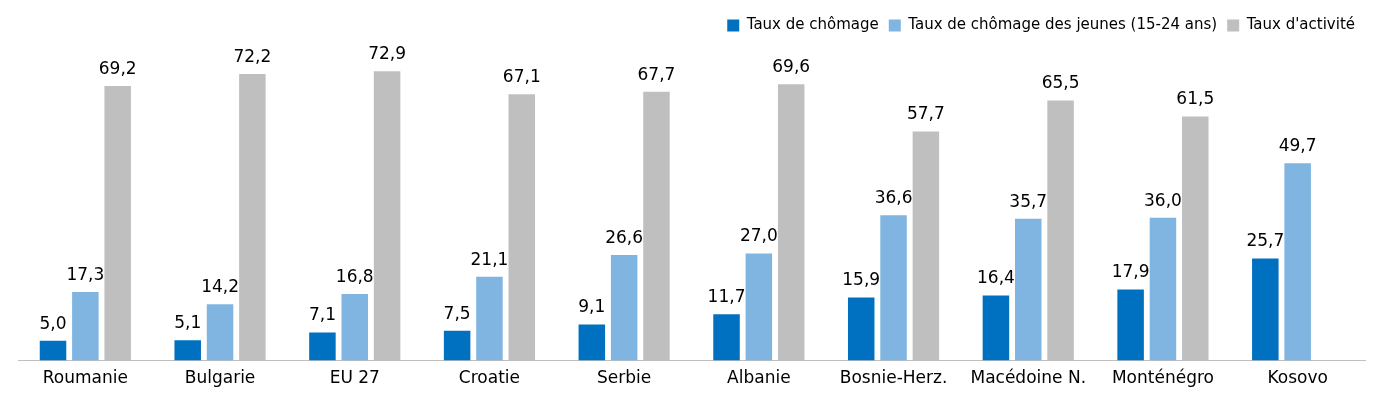 Image resolution: width=1383 pixels, height=405 pixels. Describe the element at coordinates (1300, 24) in the screenshot. I see `legend-label: Taux d'activité` at that location.